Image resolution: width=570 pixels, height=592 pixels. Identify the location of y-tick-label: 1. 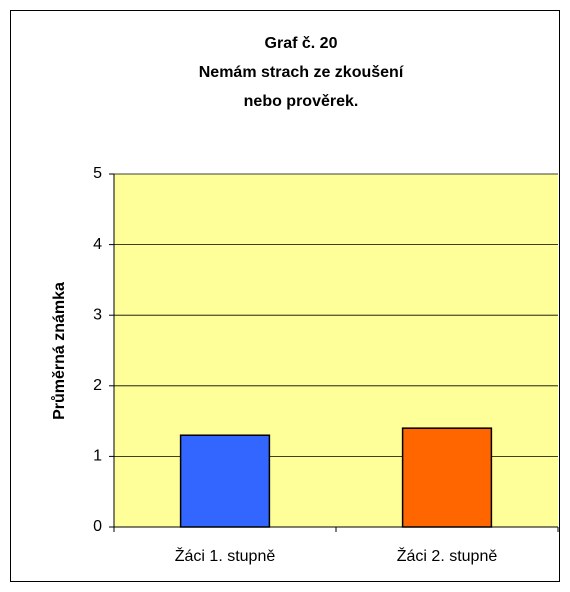
(97, 456).